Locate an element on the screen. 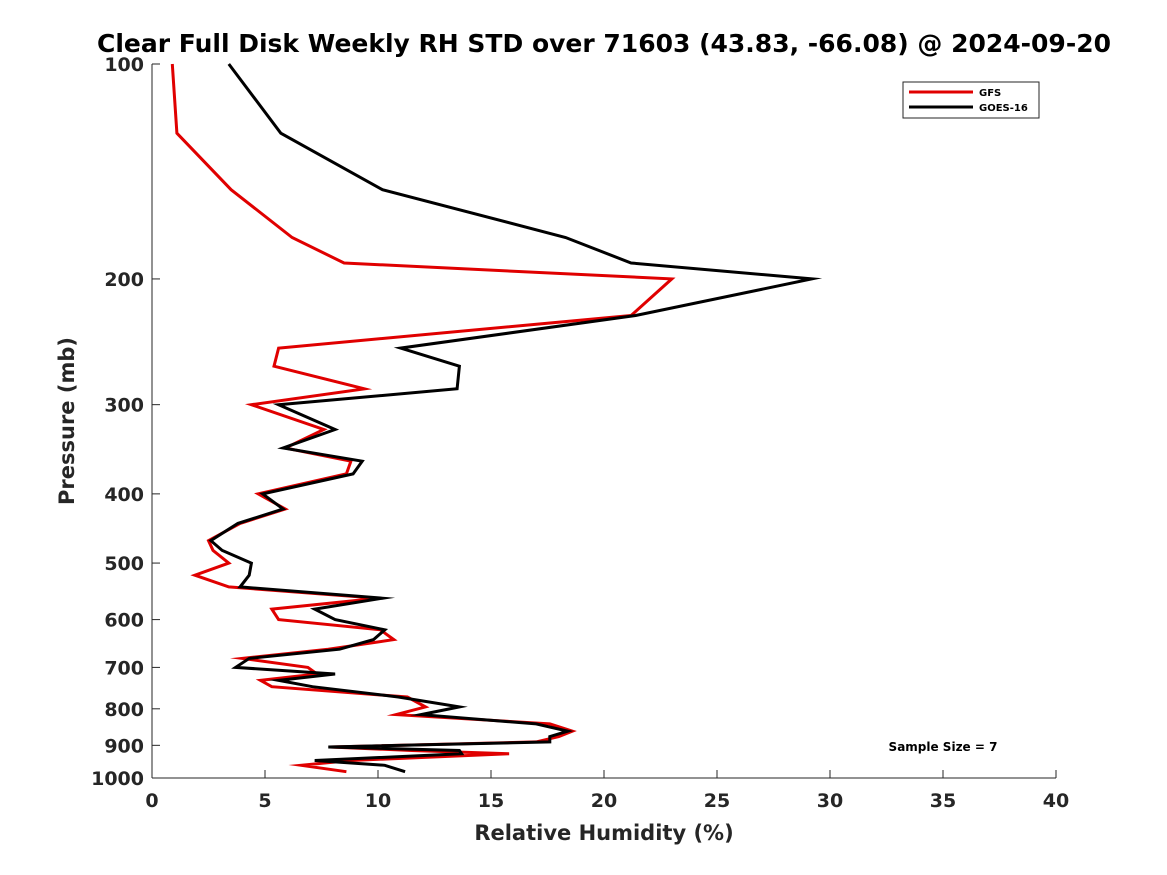 The image size is (1167, 875). x-tick-label: 20 is located at coordinates (604, 801).